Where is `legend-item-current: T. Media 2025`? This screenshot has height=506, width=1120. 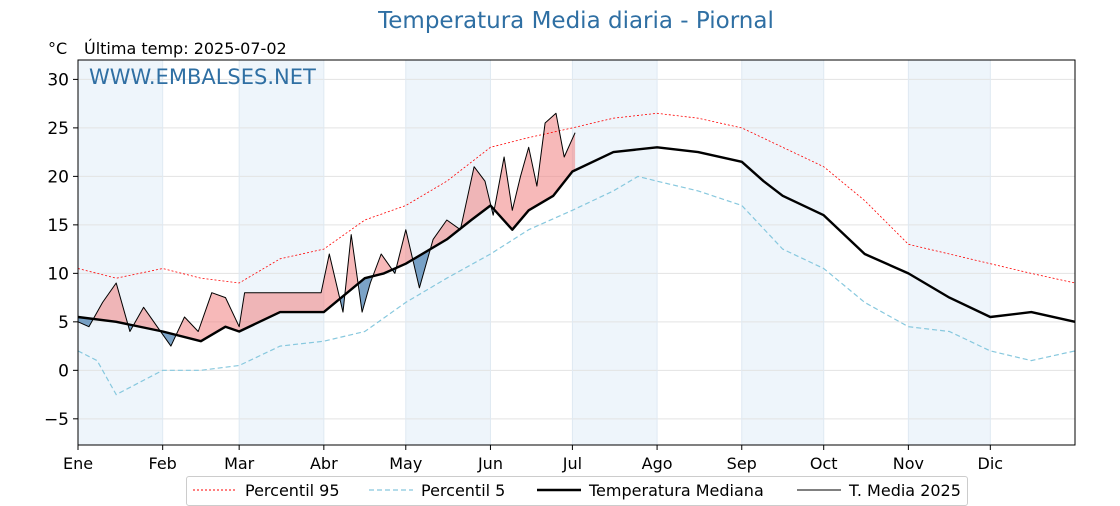
legend-item-current: T. Media 2025 is located at coordinates (882, 491).